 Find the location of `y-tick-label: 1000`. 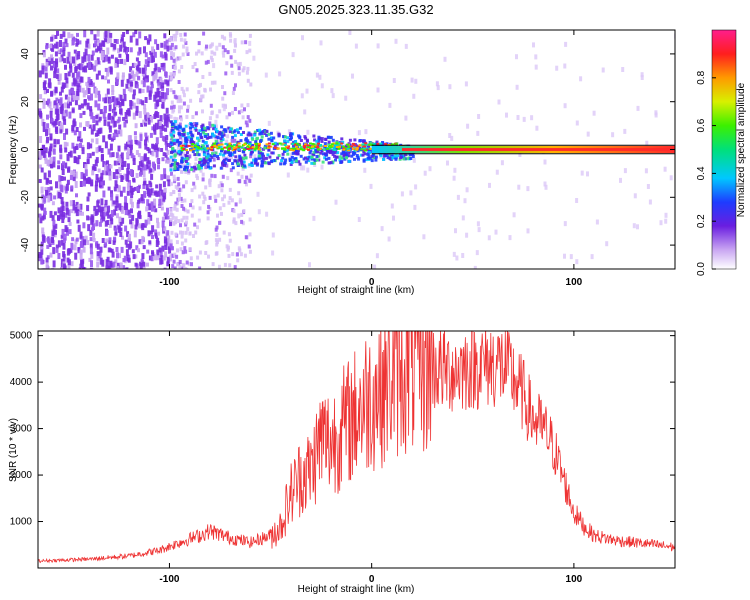

y-tick-label: 1000 is located at coordinates (21, 522).